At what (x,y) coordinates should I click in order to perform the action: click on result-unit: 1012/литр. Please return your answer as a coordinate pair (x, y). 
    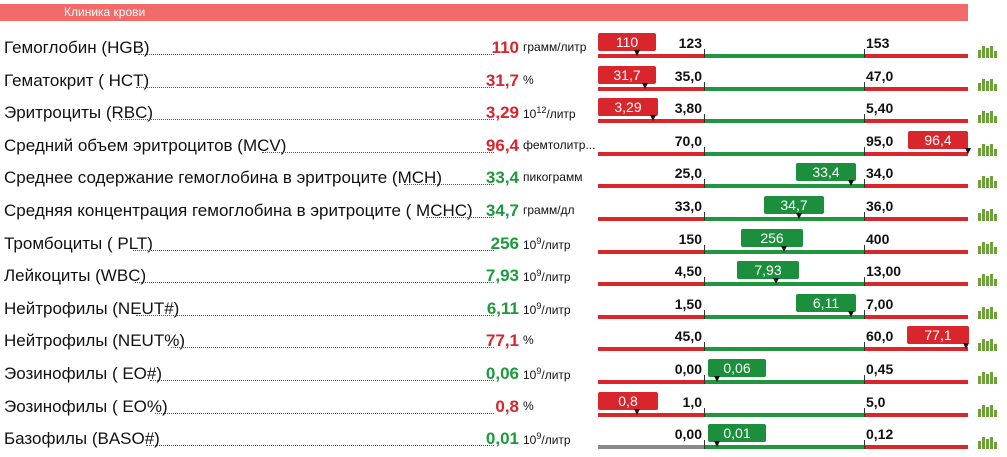
    Looking at the image, I should click on (549, 113).